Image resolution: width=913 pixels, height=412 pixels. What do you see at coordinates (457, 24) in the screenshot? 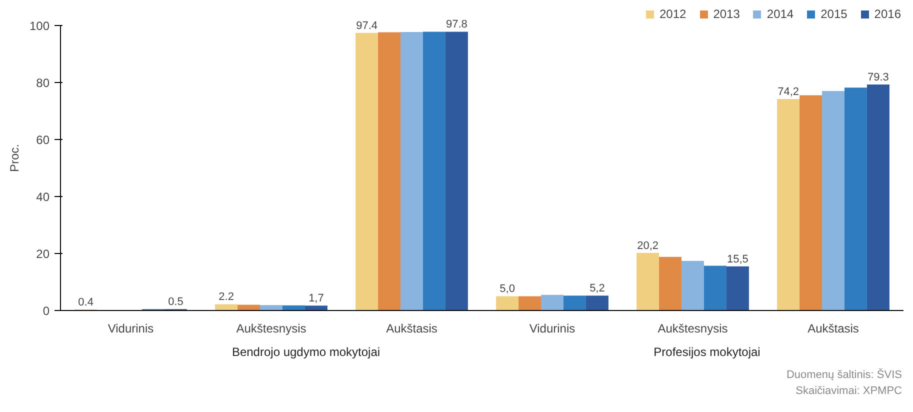
I see `data-label: 97.8` at bounding box center [457, 24].